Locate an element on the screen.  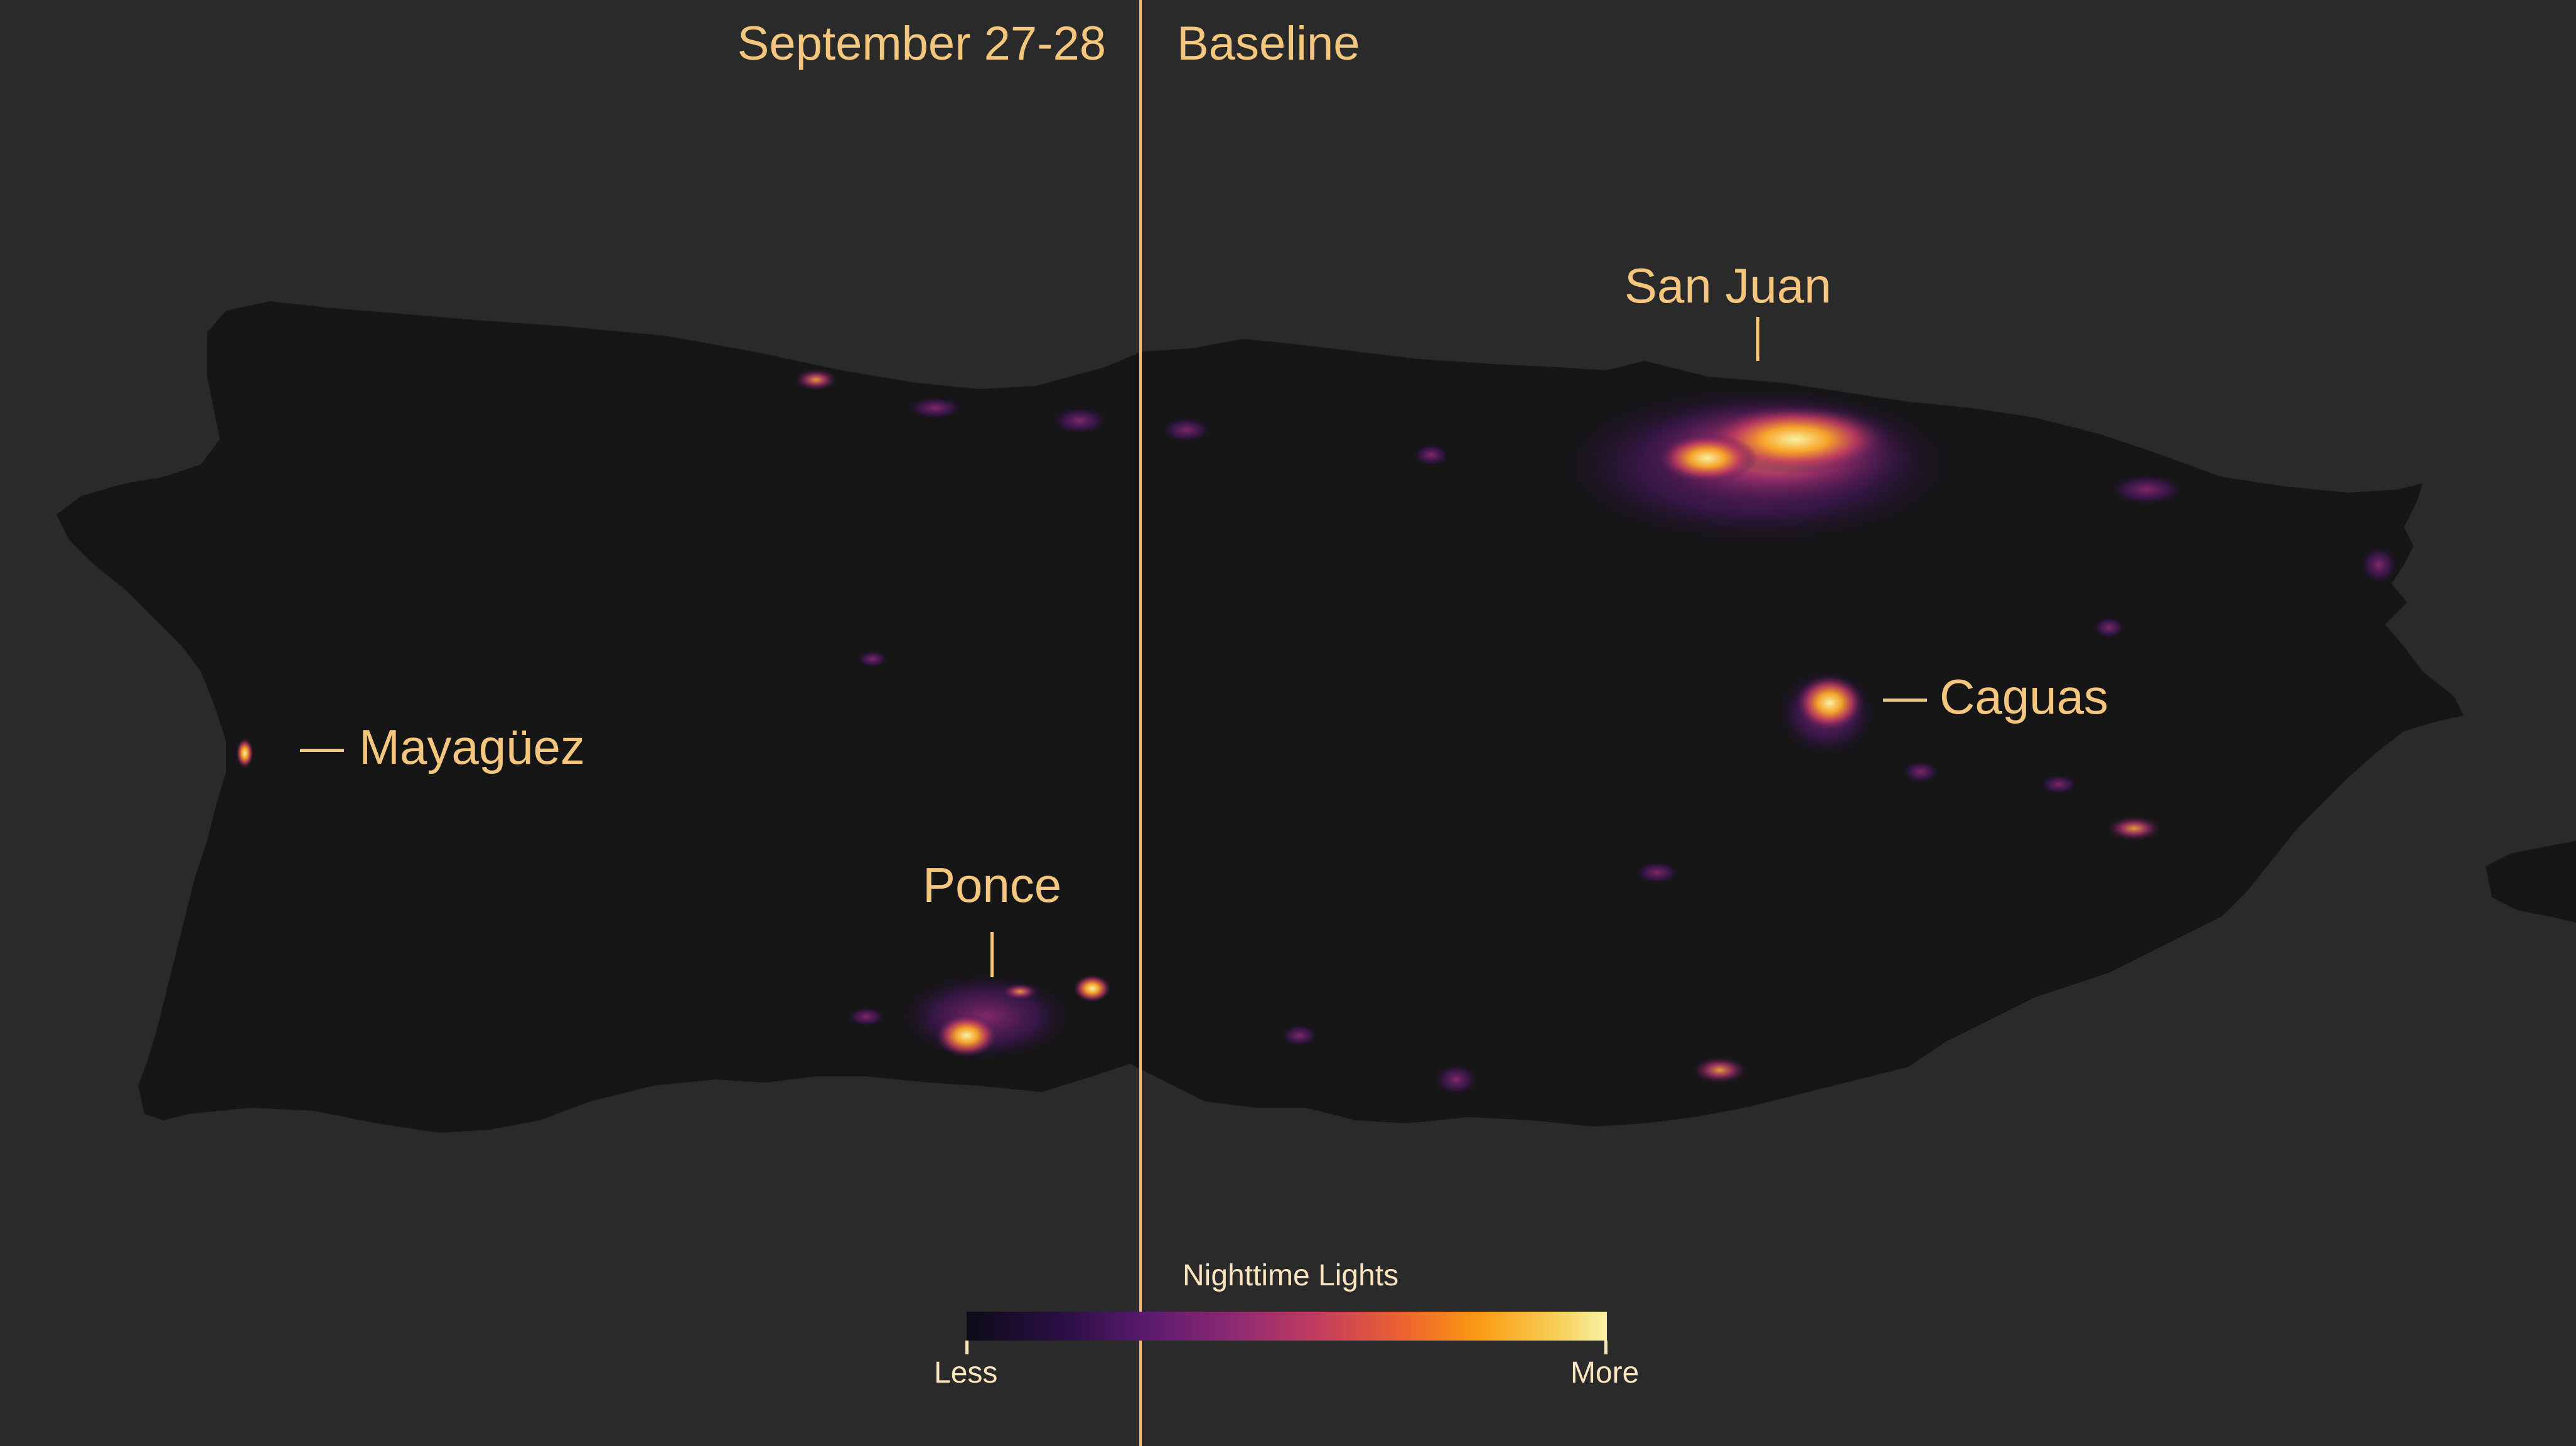
city-label-san-juan: San Juan is located at coordinates (1728, 285).